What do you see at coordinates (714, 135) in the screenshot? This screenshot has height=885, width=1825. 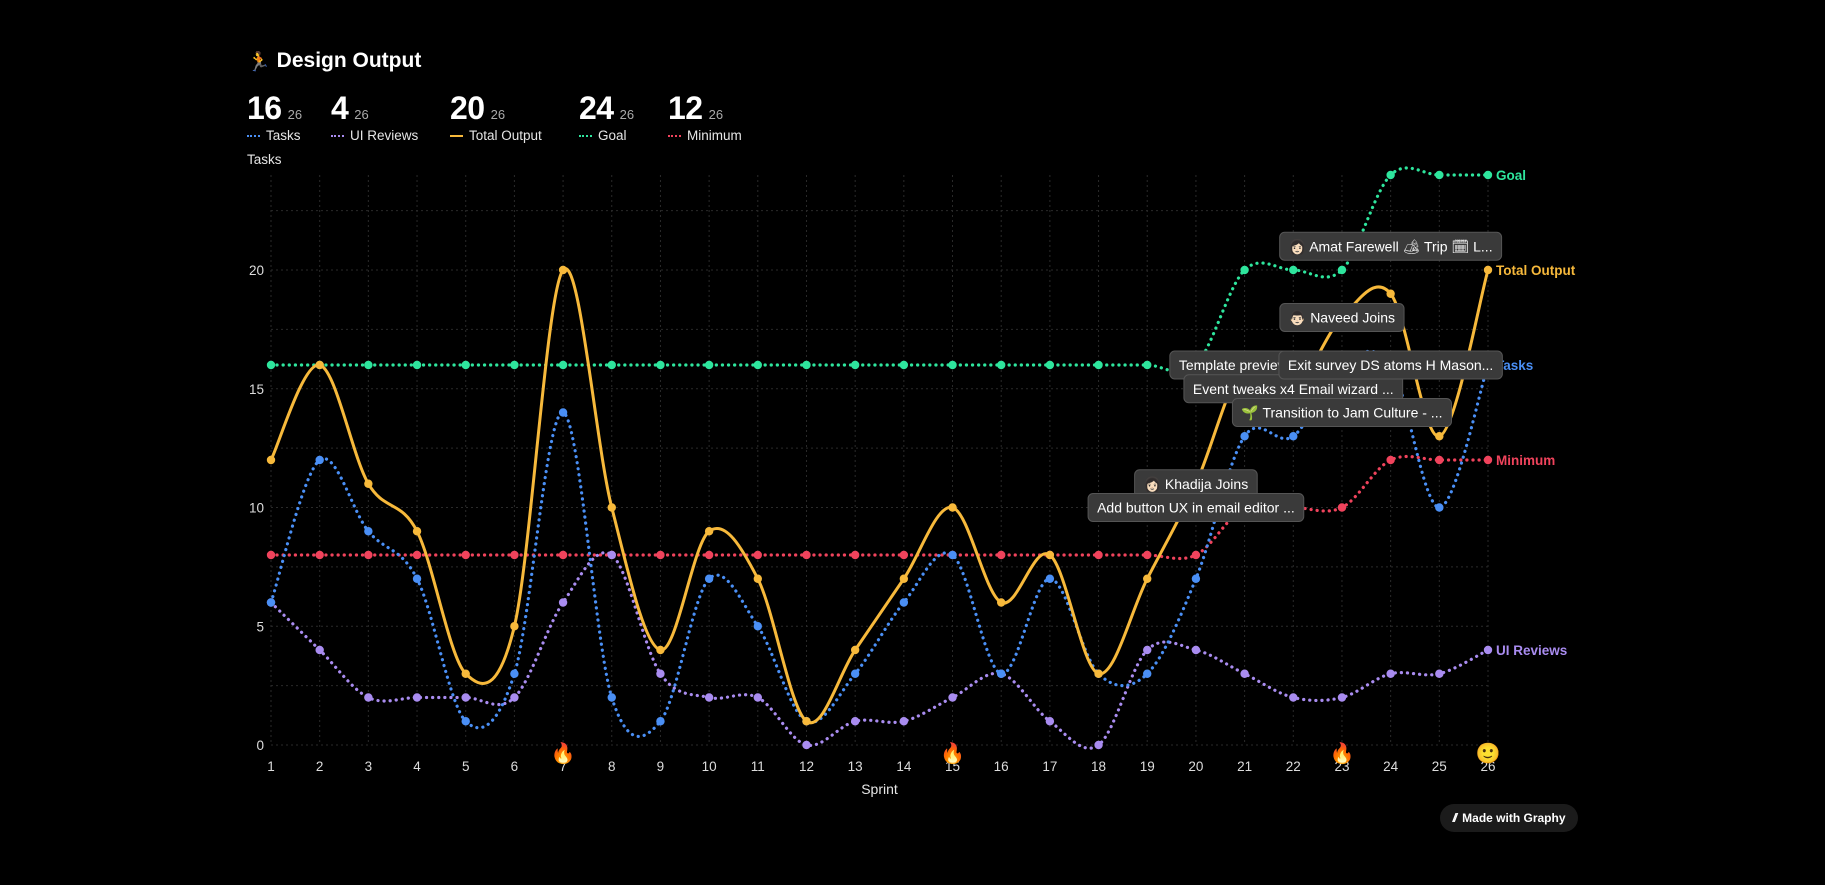 I see `legend-label: Minimum` at bounding box center [714, 135].